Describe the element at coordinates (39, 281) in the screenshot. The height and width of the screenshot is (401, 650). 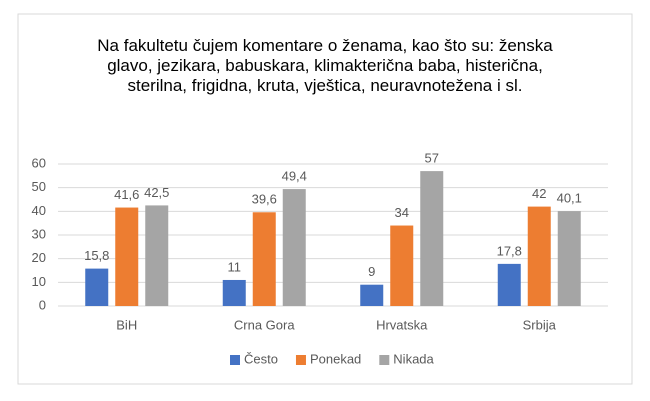
I see `y-tick-label: 10` at that location.